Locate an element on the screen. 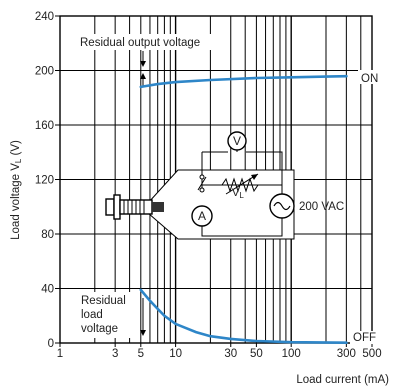 This screenshot has height=388, width=399. residual-load-voltage-label-3: voltage is located at coordinates (99, 329).